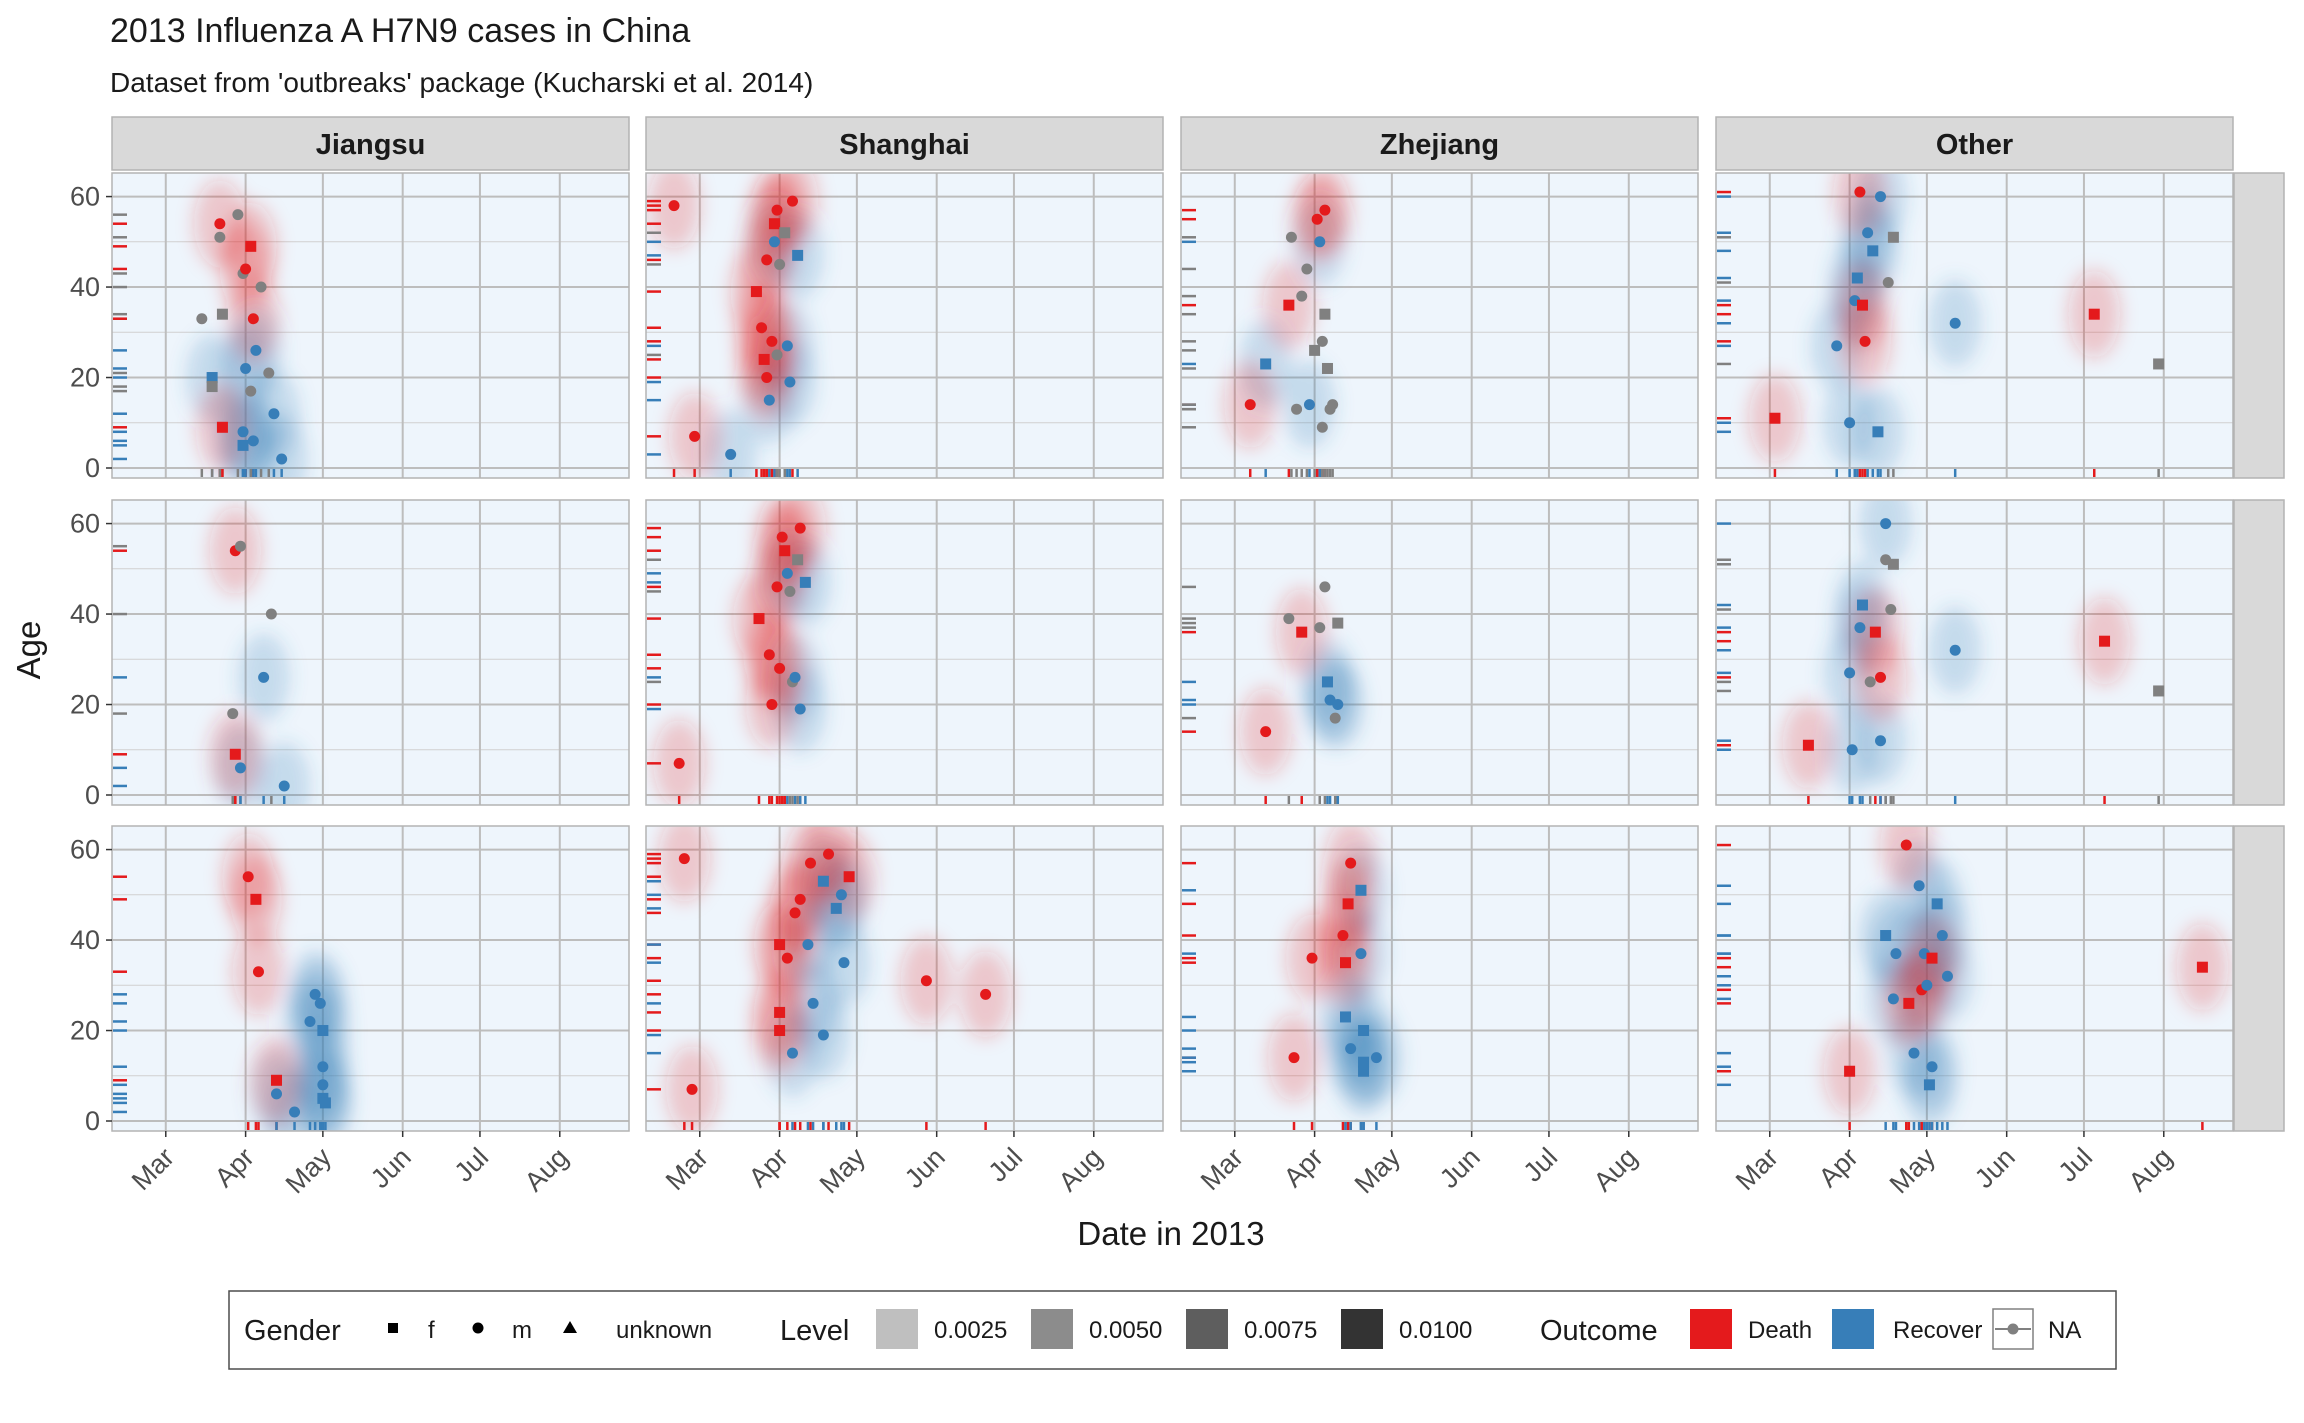 The width and height of the screenshot is (2304, 1423). I want to click on row-strip-date-of-hospitalisation, so click(2259, 652).